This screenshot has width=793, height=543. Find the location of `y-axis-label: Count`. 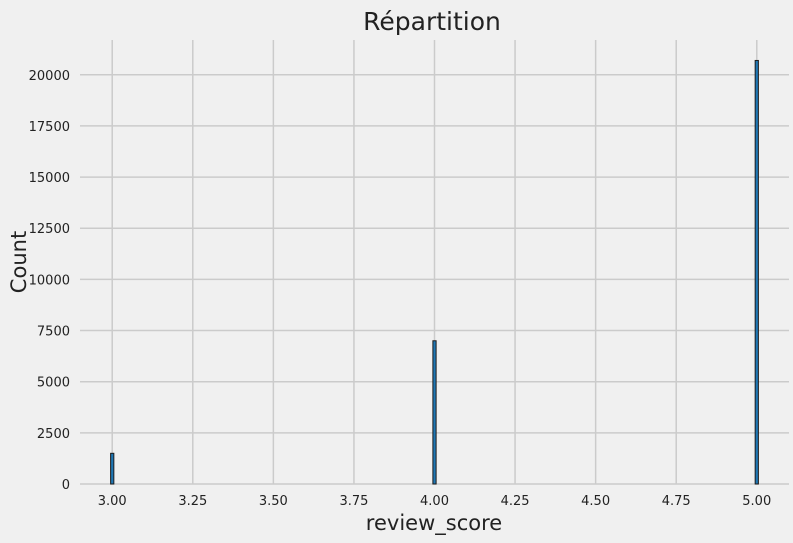

y-axis-label: Count is located at coordinates (19, 262).